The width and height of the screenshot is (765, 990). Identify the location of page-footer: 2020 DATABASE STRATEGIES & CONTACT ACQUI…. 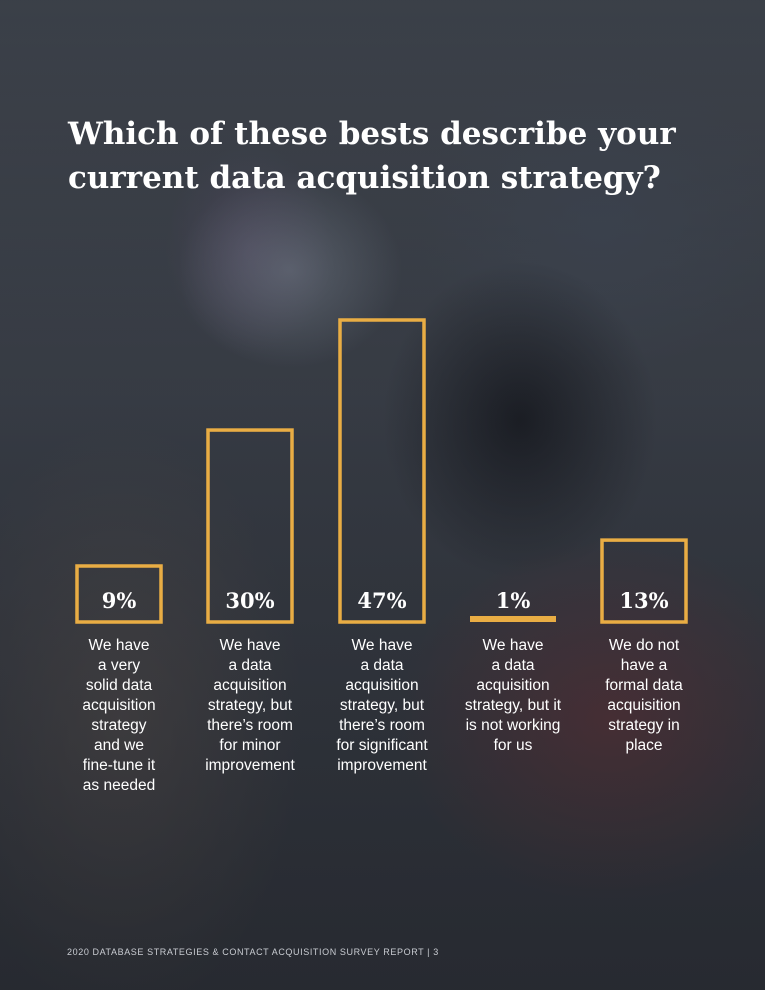
(253, 952).